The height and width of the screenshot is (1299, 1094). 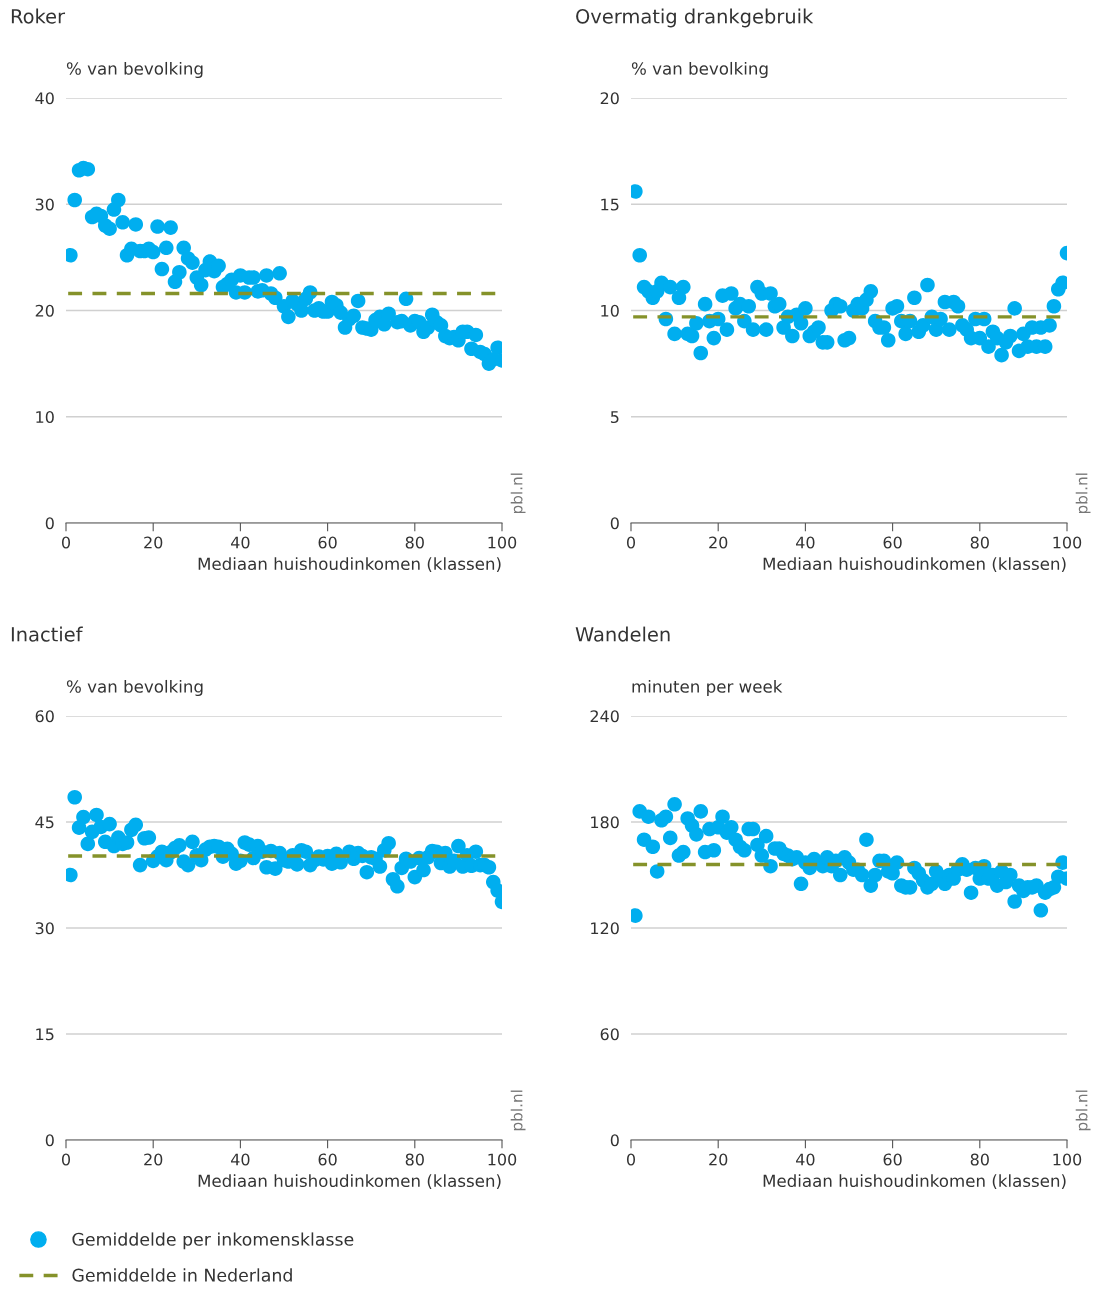 I want to click on y-tick-label: 5, so click(x=614, y=417).